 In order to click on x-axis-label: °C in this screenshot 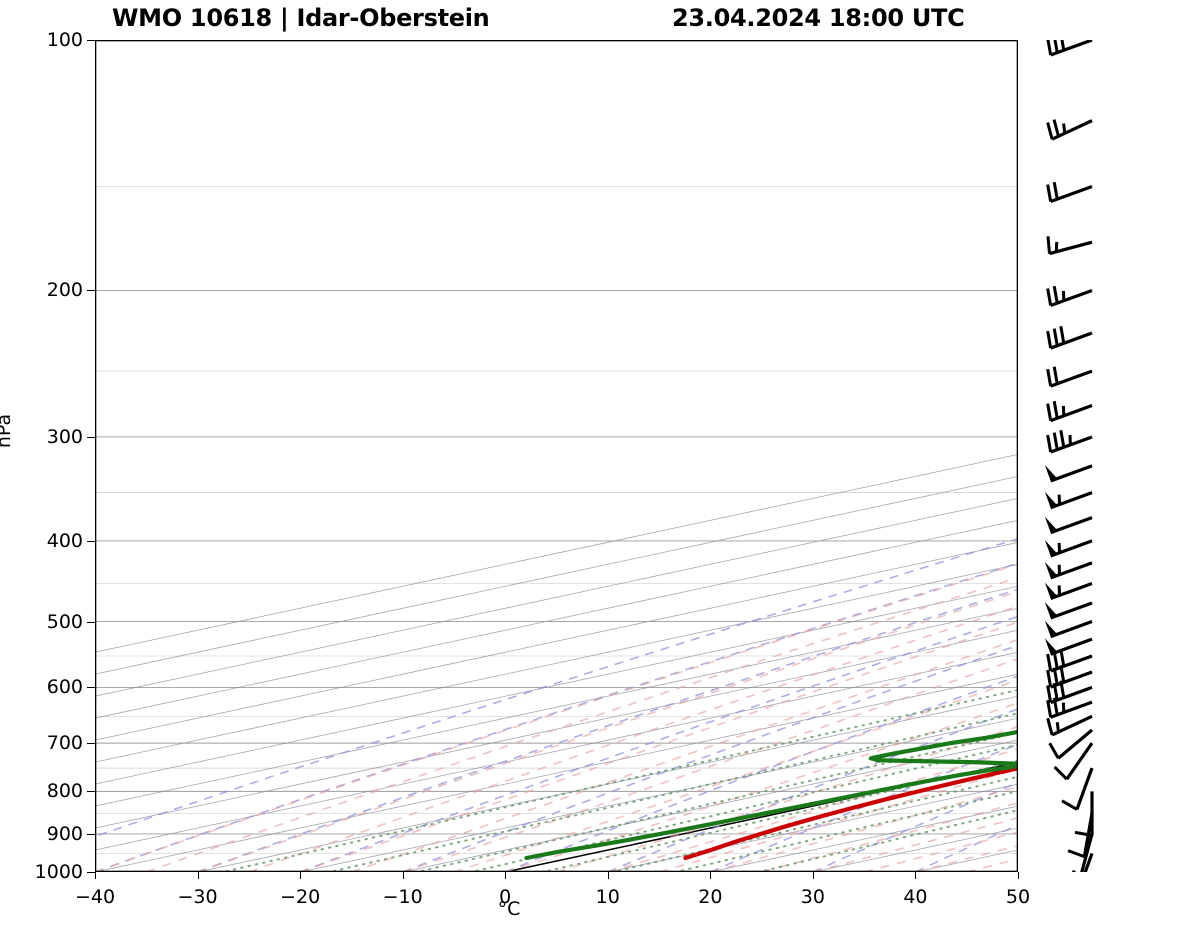, I will do `click(509, 909)`.